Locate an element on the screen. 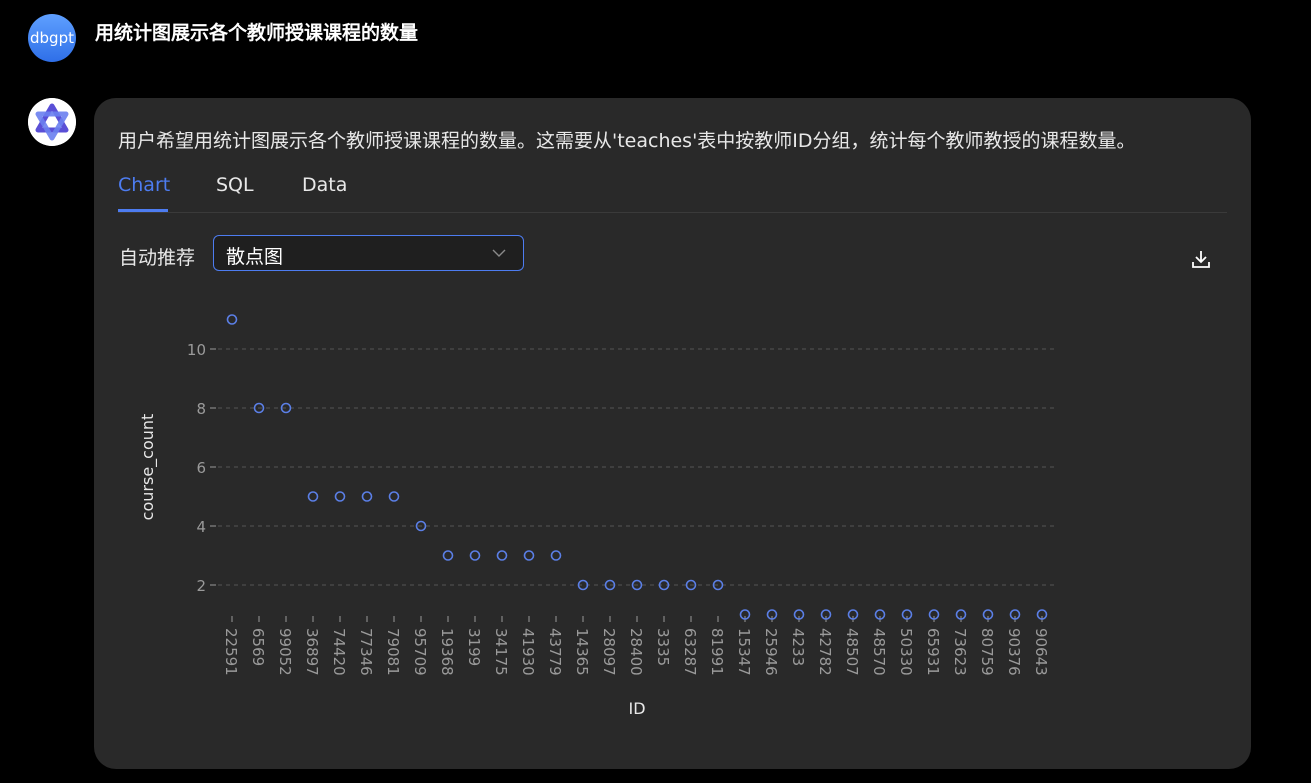 This screenshot has width=1311, height=783. tab-sql: SQL is located at coordinates (235, 185).